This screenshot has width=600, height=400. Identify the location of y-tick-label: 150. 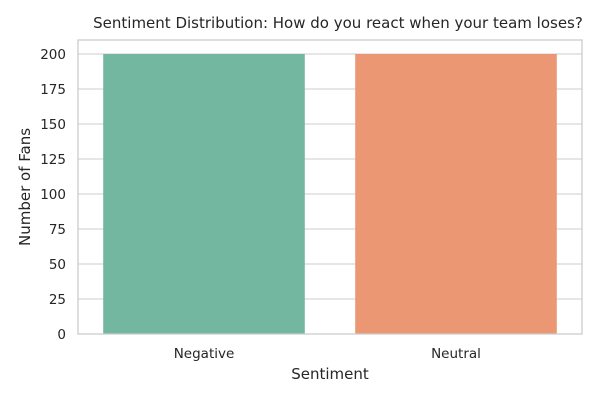
(53, 125).